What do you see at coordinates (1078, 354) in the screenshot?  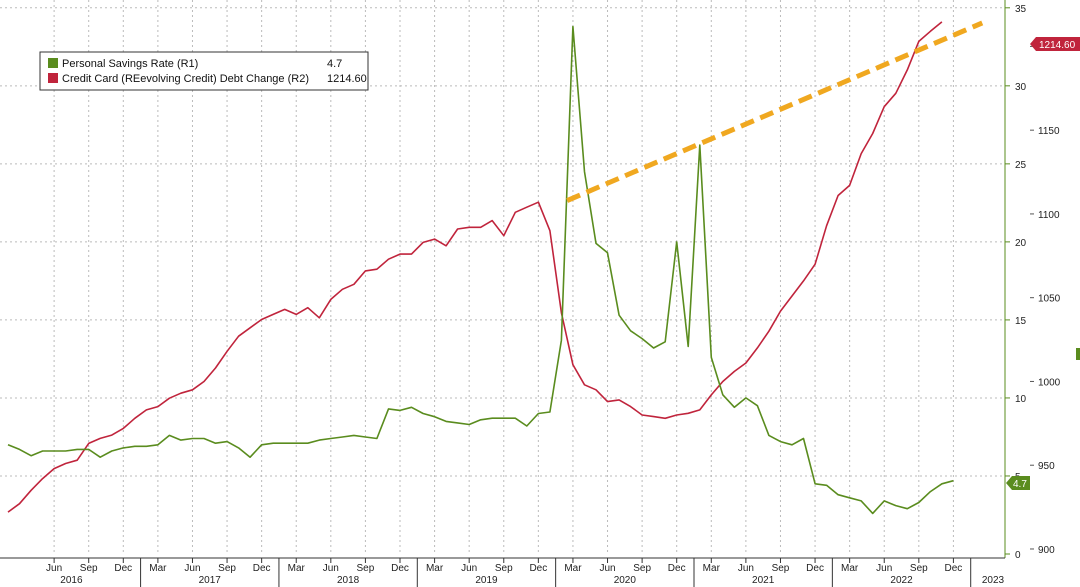 I see `right-edge-marker` at bounding box center [1078, 354].